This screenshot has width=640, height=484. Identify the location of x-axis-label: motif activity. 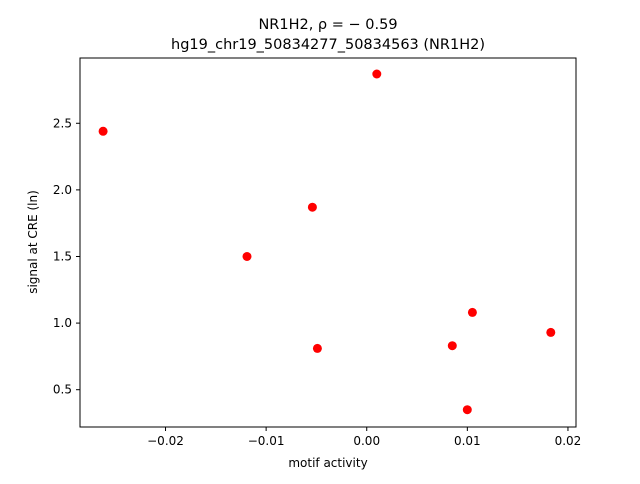
(327, 463).